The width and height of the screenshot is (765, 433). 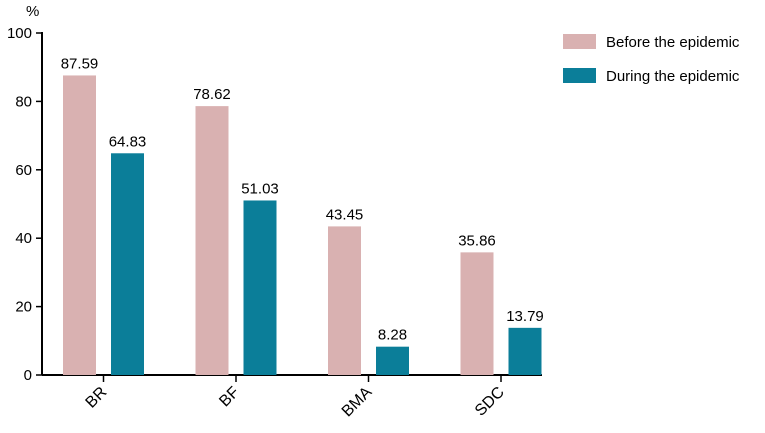 I want to click on bar-sdc-before, so click(x=477, y=313).